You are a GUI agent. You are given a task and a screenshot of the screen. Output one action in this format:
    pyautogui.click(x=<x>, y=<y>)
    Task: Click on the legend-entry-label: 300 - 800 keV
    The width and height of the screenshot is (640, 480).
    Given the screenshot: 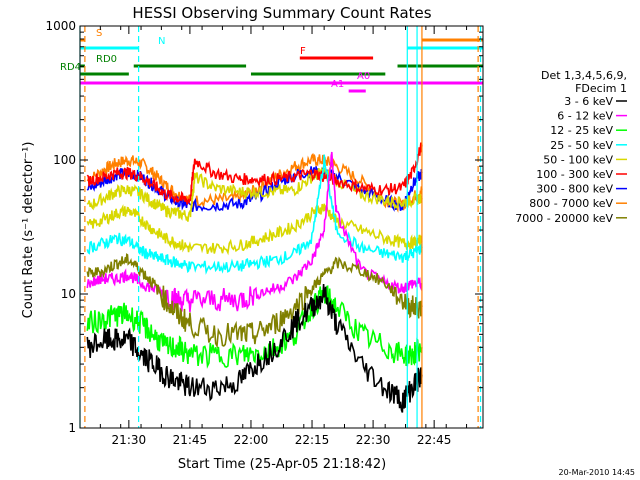 What is the action you would take?
    pyautogui.click(x=574, y=189)
    